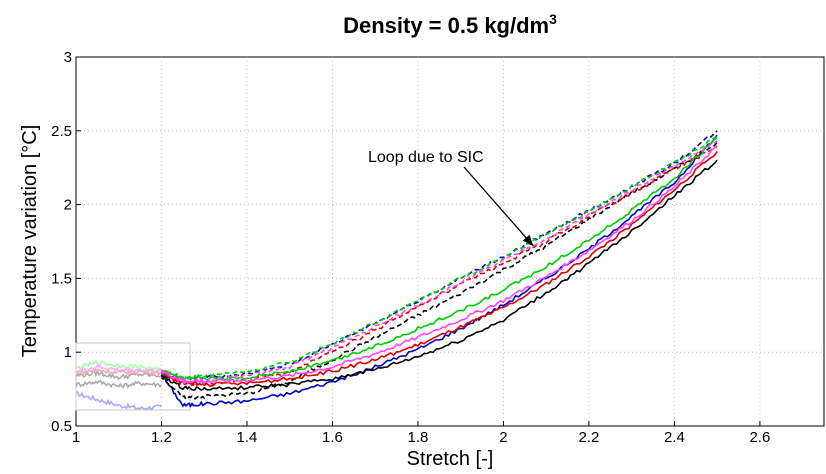  What do you see at coordinates (68, 352) in the screenshot?
I see `y-tick-label: 1` at bounding box center [68, 352].